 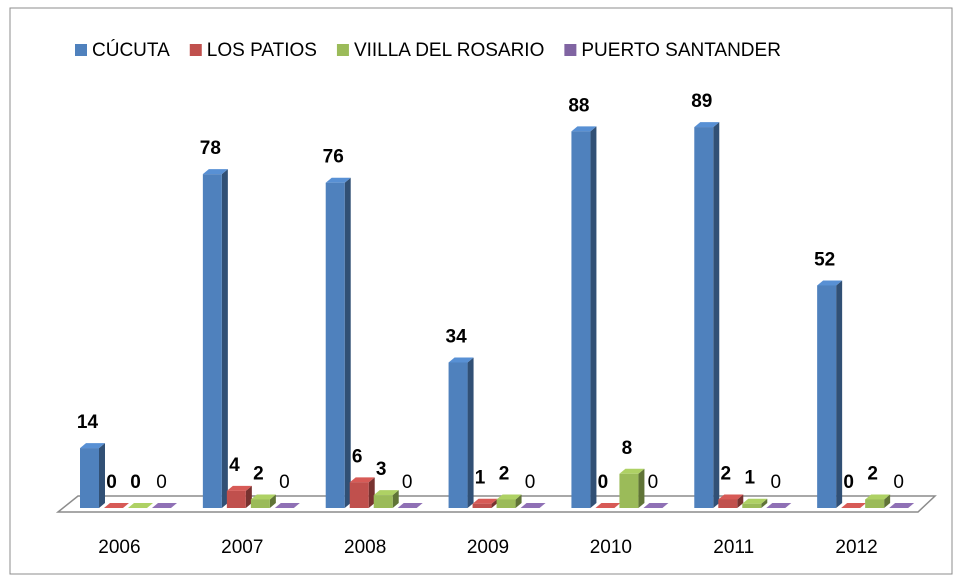 I want to click on value-label: 14, so click(x=88, y=422).